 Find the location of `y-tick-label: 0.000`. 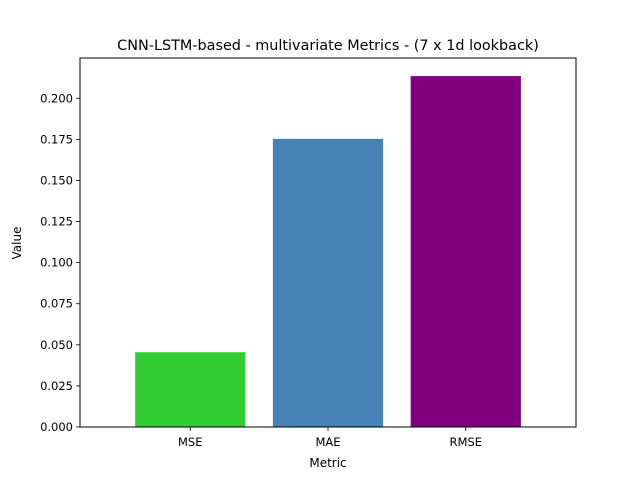

y-tick-label: 0.000 is located at coordinates (56, 427).